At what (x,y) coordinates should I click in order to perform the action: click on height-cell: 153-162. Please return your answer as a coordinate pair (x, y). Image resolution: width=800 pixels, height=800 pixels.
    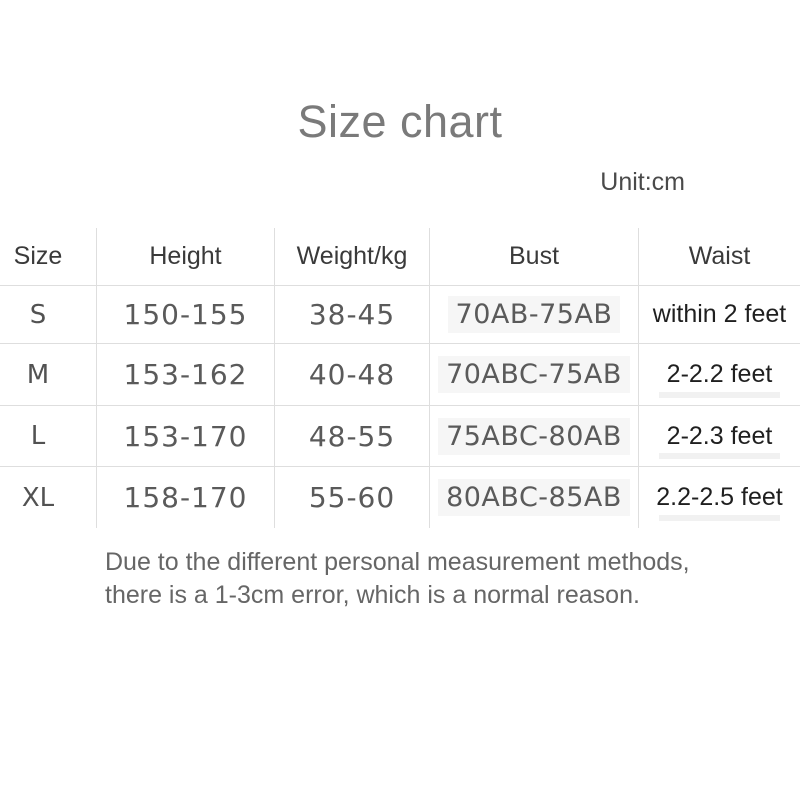
    Looking at the image, I should click on (185, 374).